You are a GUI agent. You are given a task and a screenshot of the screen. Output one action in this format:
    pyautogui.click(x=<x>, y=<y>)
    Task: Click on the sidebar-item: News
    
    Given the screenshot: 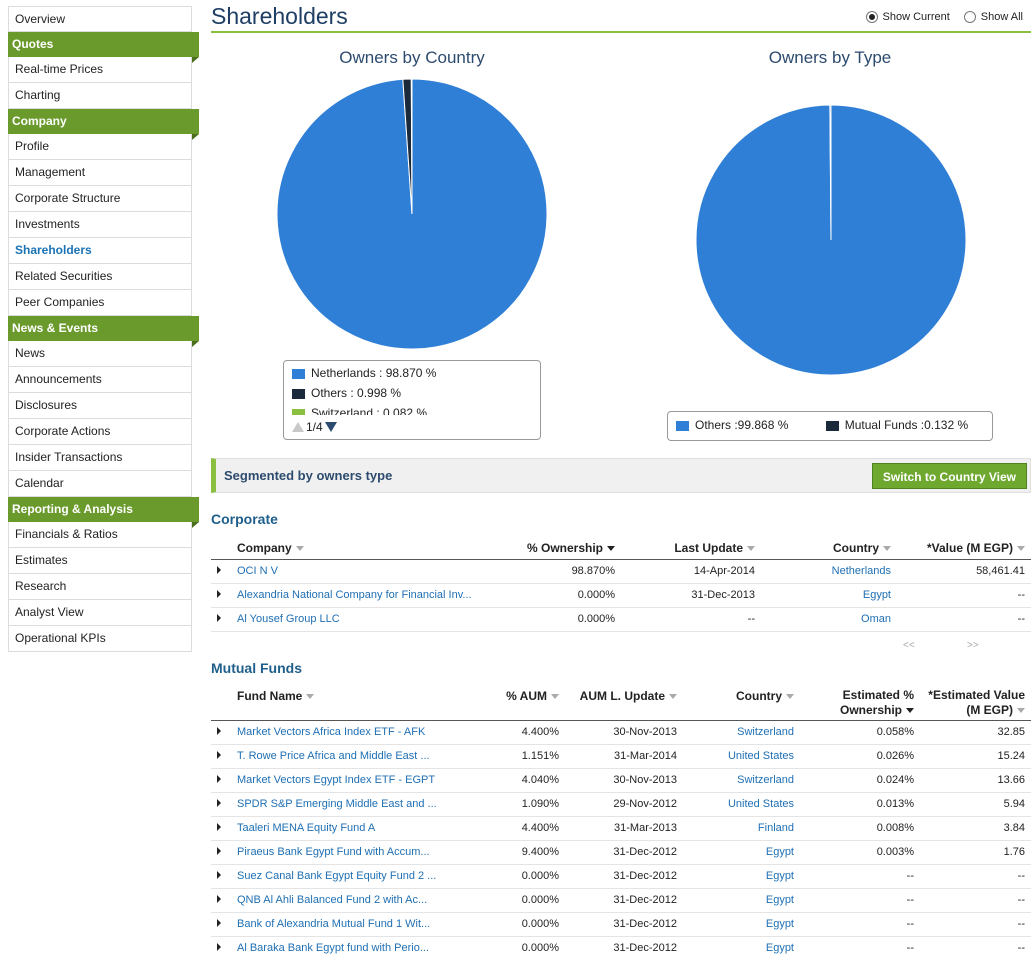 What is the action you would take?
    pyautogui.click(x=100, y=354)
    